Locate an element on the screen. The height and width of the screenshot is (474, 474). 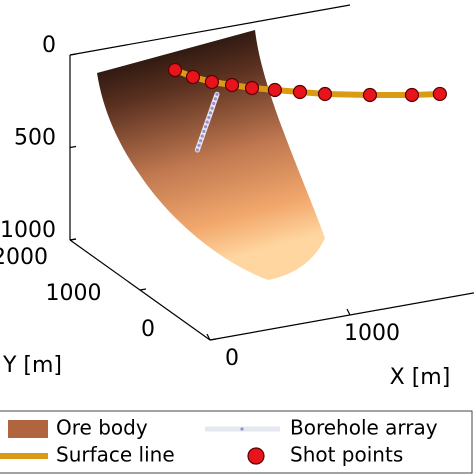
y-tick-label: 2000 is located at coordinates (24, 257).